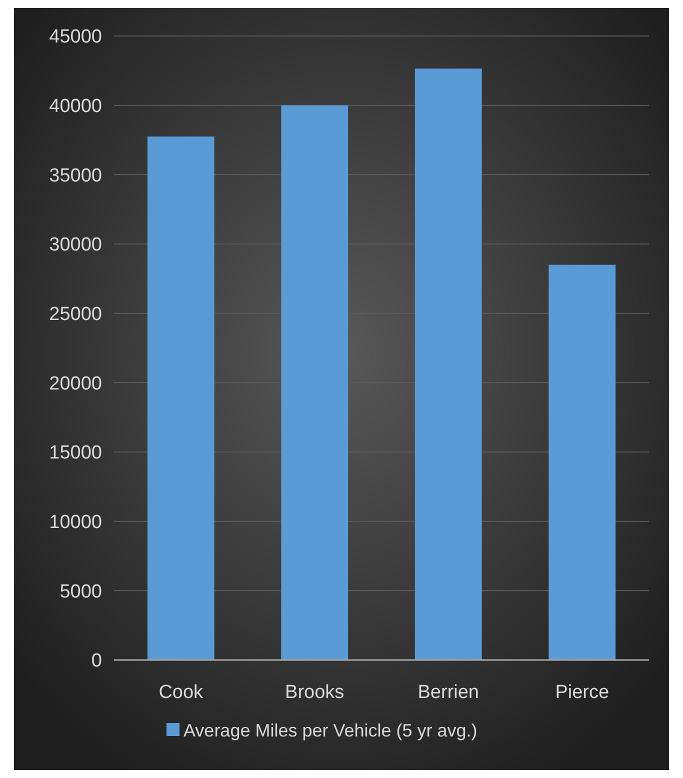 The image size is (683, 778). Describe the element at coordinates (75, 383) in the screenshot. I see `y-tick-label: 20000` at that location.